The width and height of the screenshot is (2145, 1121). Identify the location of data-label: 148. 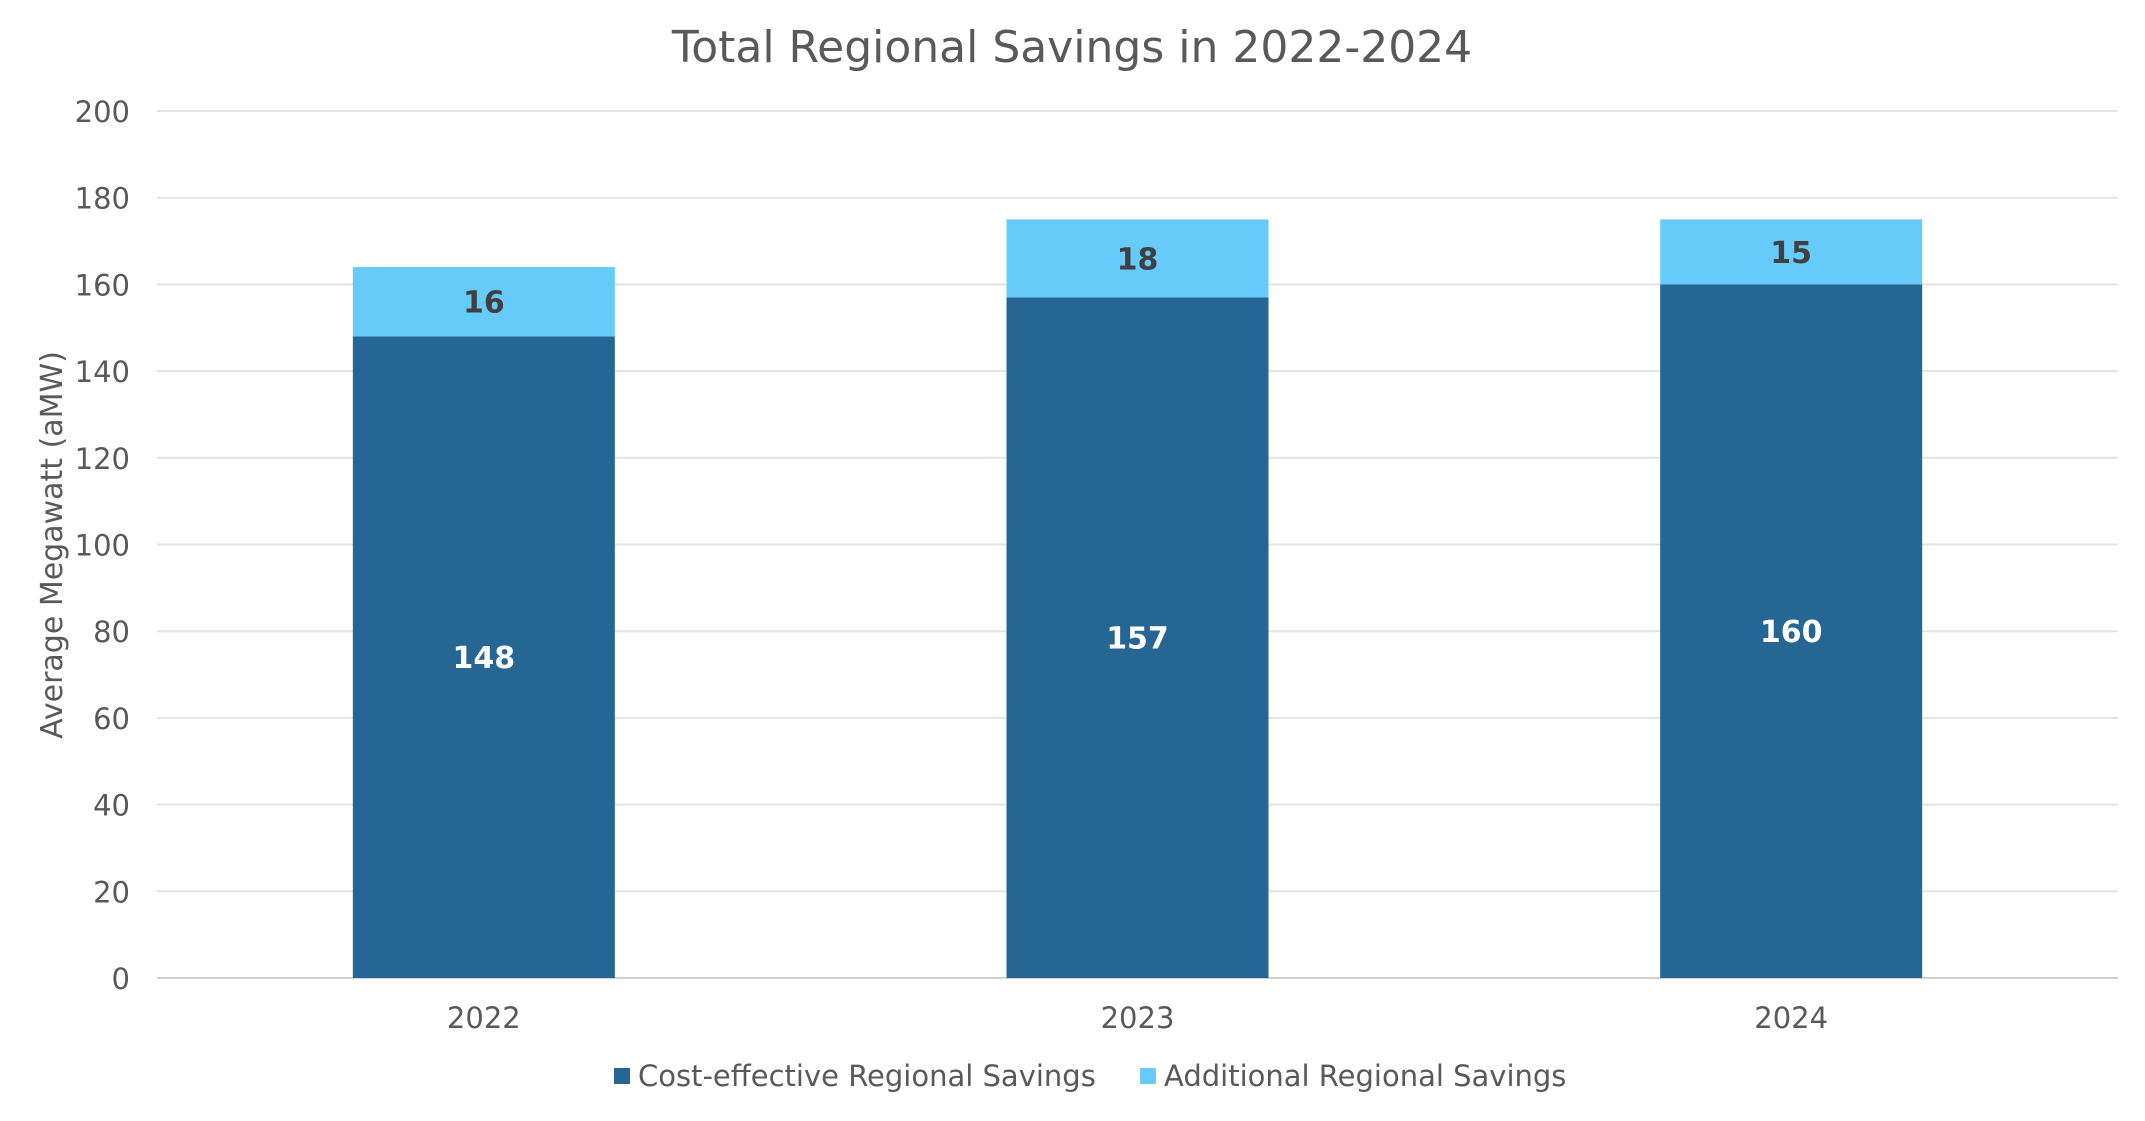
(484, 658).